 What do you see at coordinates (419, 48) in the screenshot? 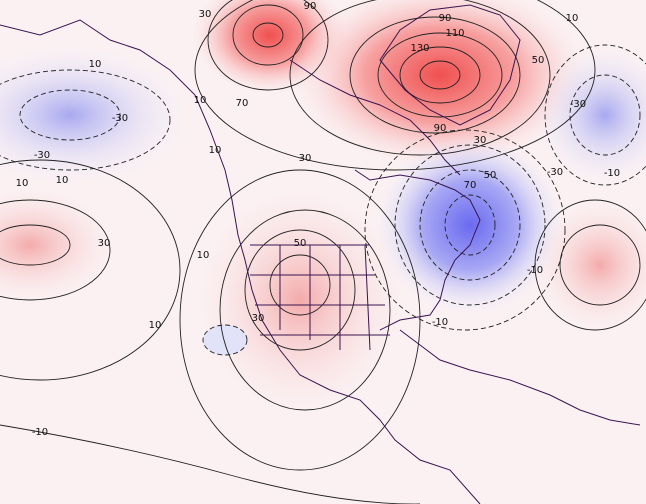
I see `contour-label: 130` at bounding box center [419, 48].